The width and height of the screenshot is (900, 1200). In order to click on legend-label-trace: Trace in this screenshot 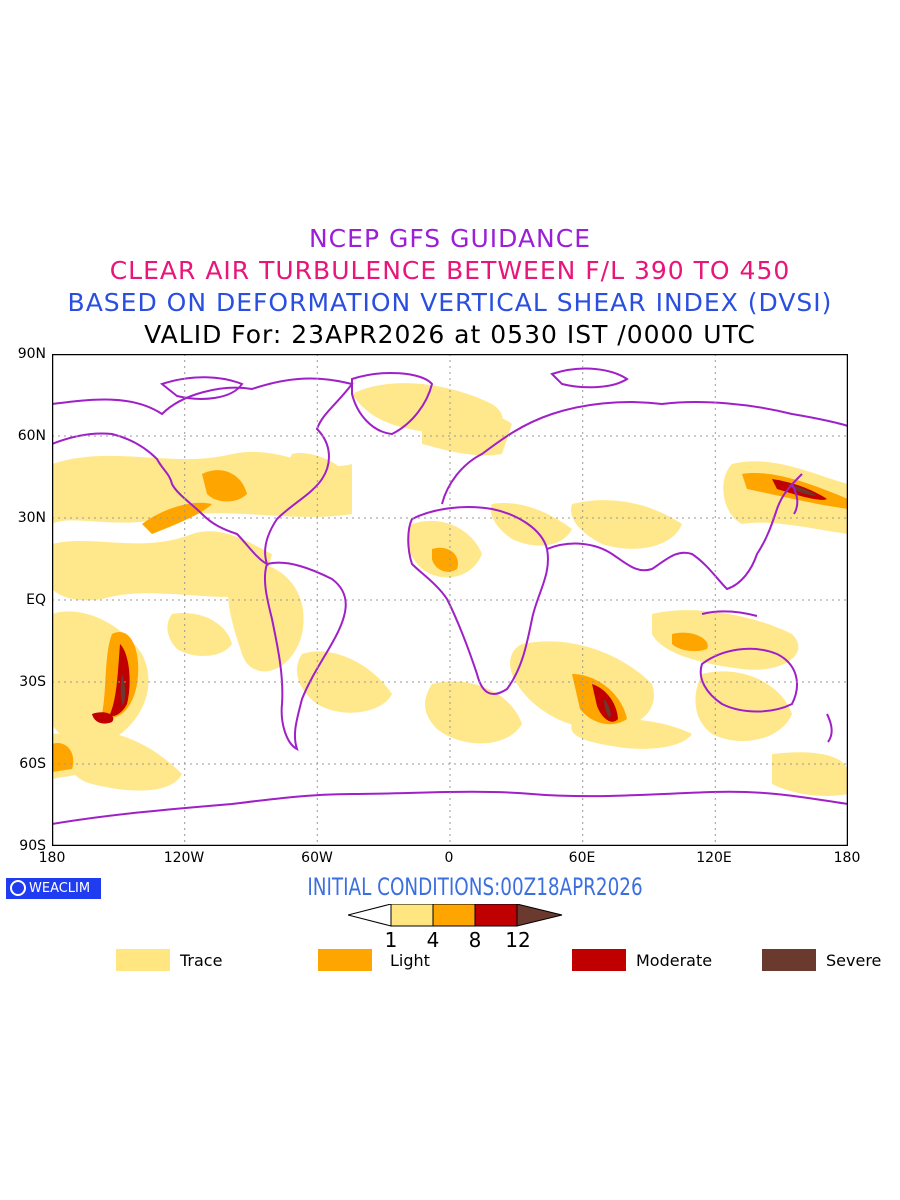, I will do `click(201, 960)`.